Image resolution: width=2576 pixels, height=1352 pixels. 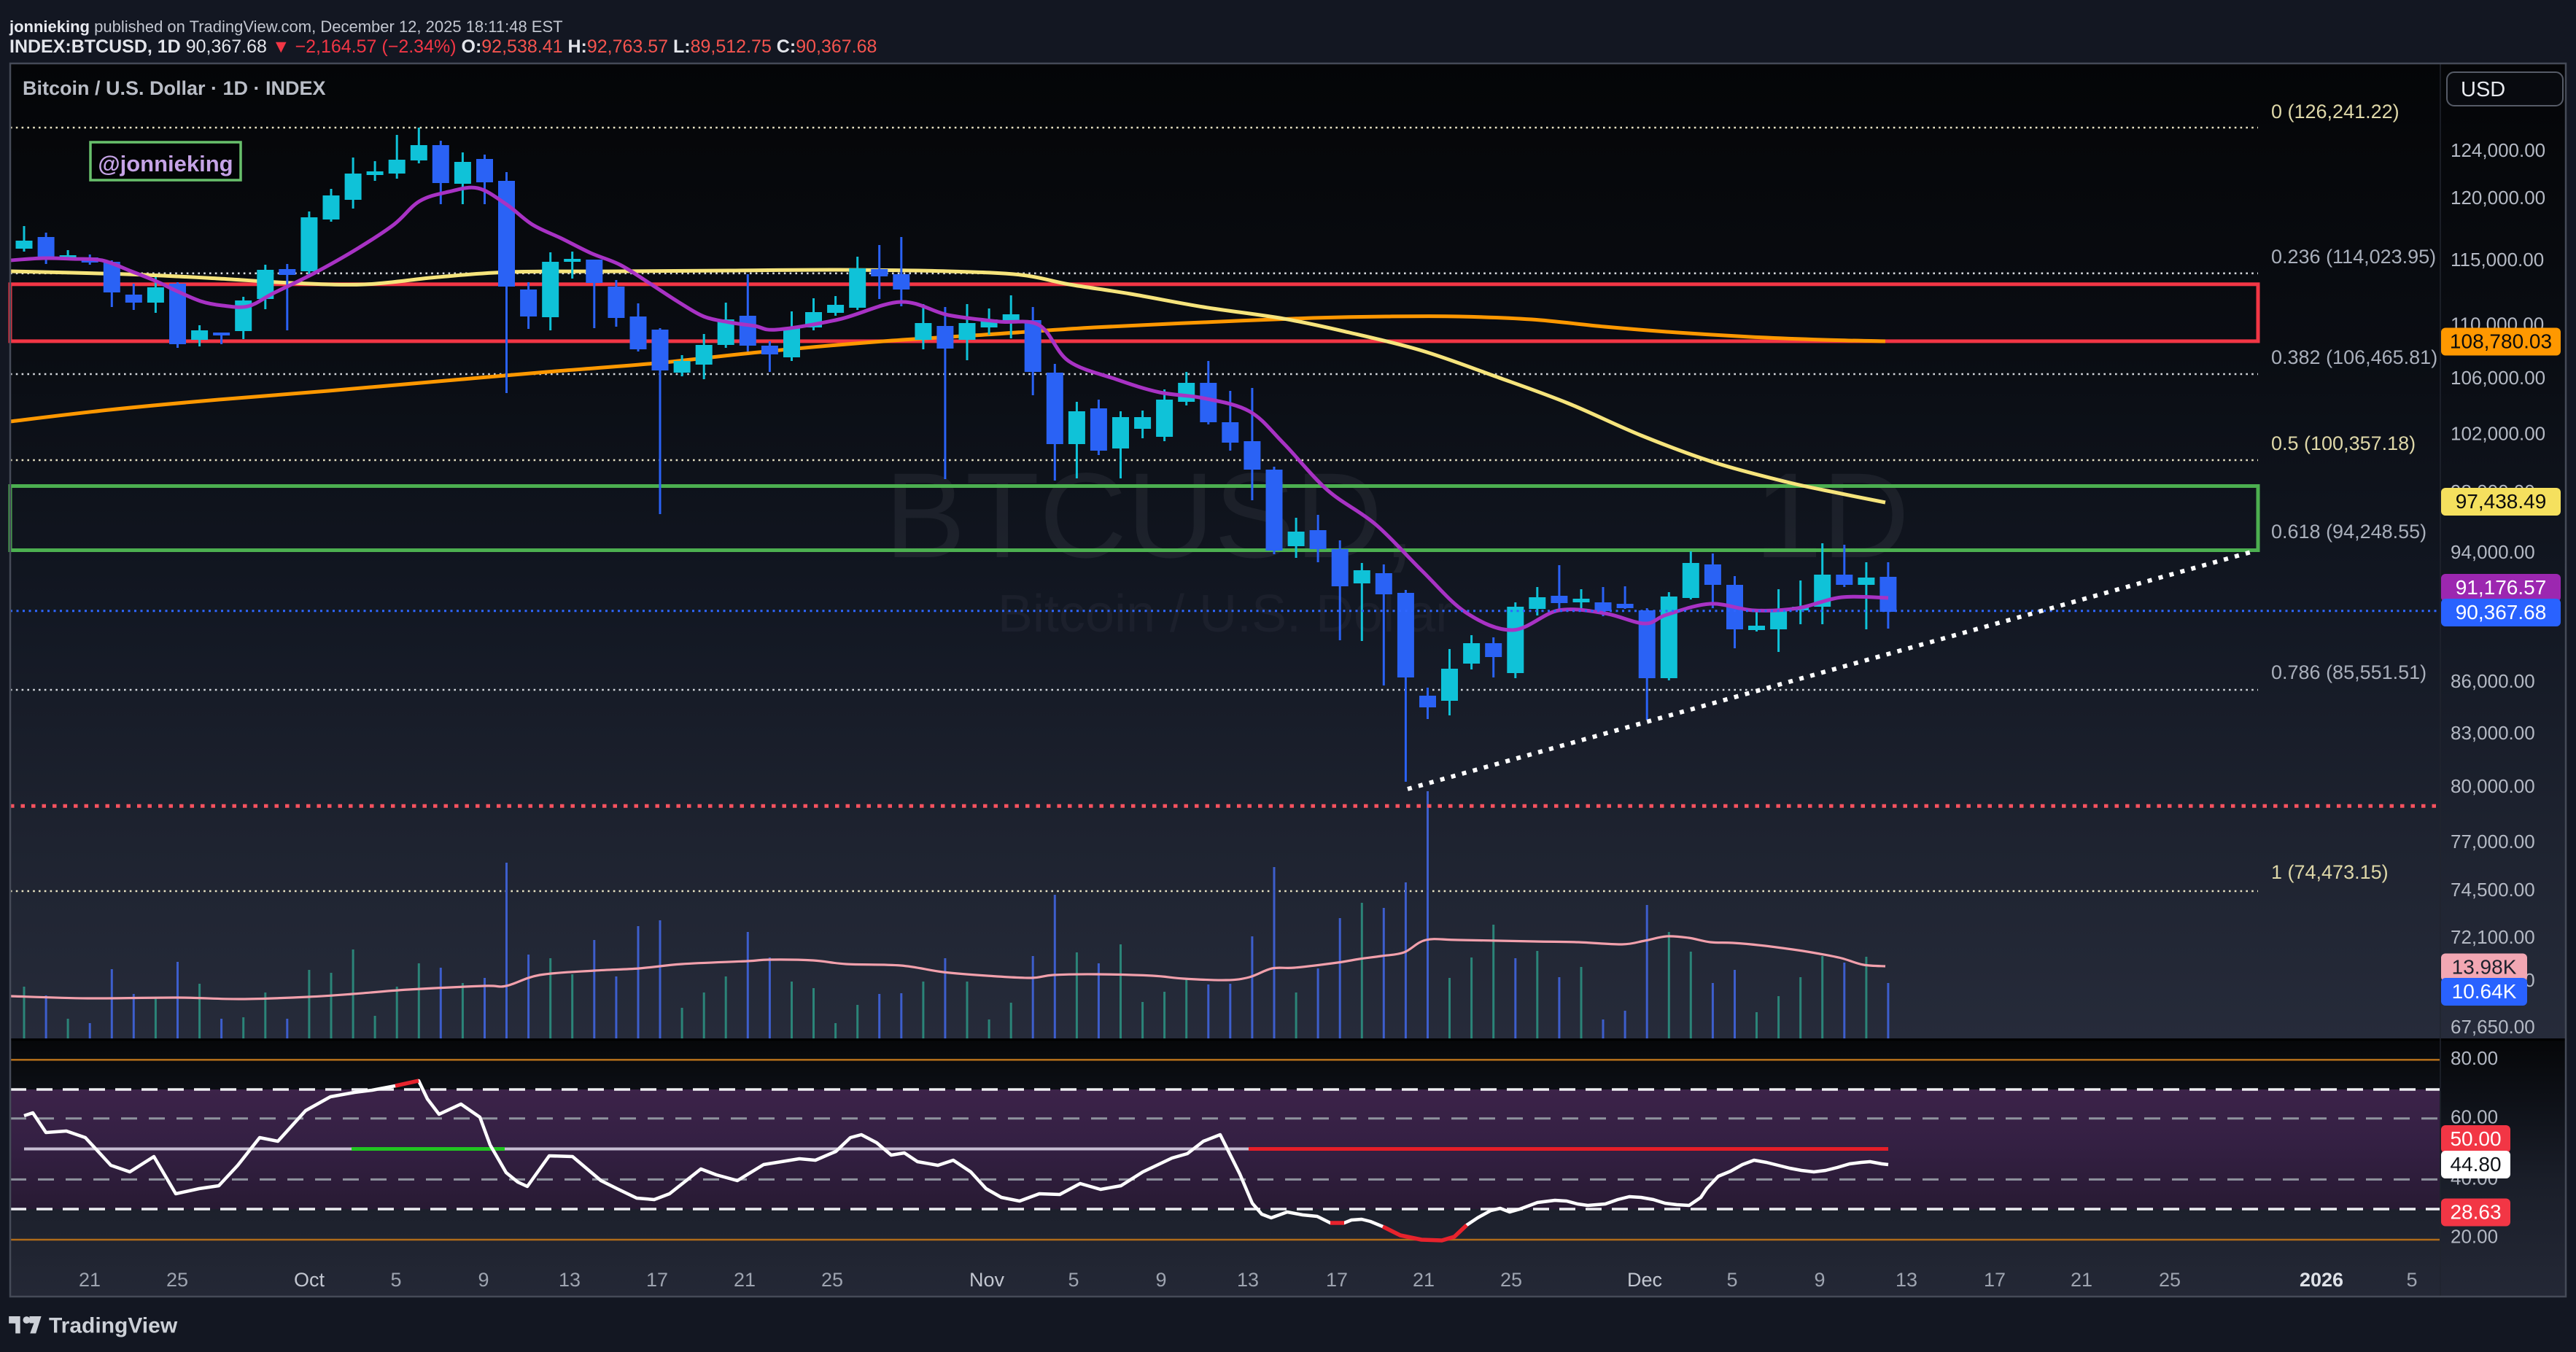 I want to click on svg-text: 72,100.00, so click(x=2493, y=937).